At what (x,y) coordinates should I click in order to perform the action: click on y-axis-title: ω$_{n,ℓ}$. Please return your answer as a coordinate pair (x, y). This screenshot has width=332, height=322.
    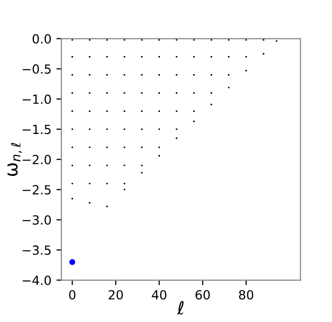
    Looking at the image, I should click on (15, 159).